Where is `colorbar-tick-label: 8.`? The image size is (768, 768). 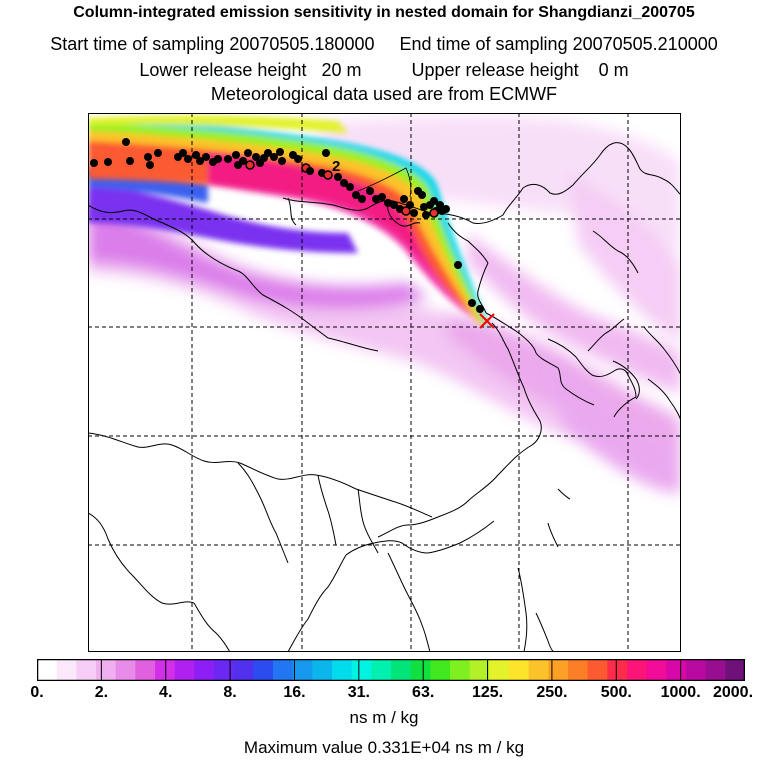 colorbar-tick-label: 8. is located at coordinates (230, 692).